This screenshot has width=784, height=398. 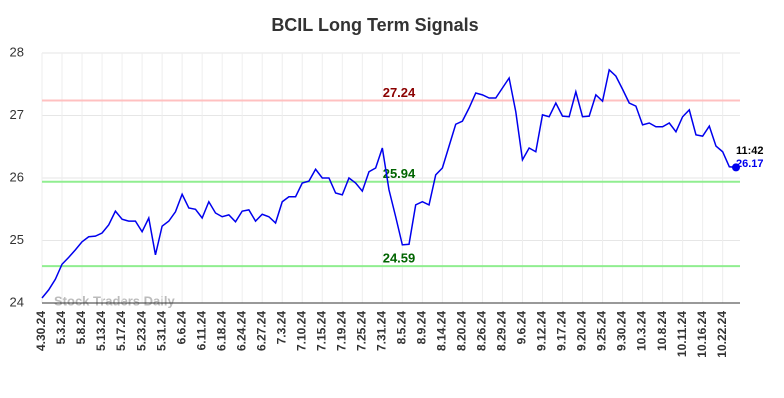 I want to click on x-tick-label: 5.3.24, so click(x=61, y=328).